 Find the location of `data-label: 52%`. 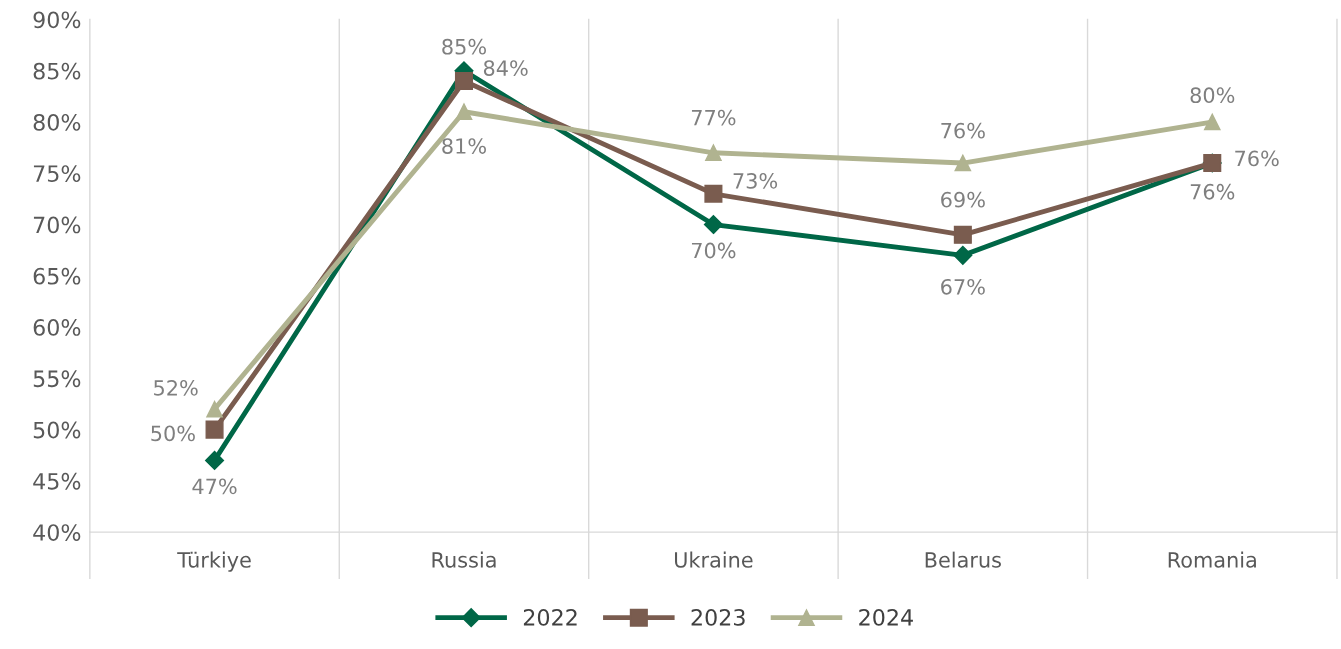

data-label: 52% is located at coordinates (176, 387).